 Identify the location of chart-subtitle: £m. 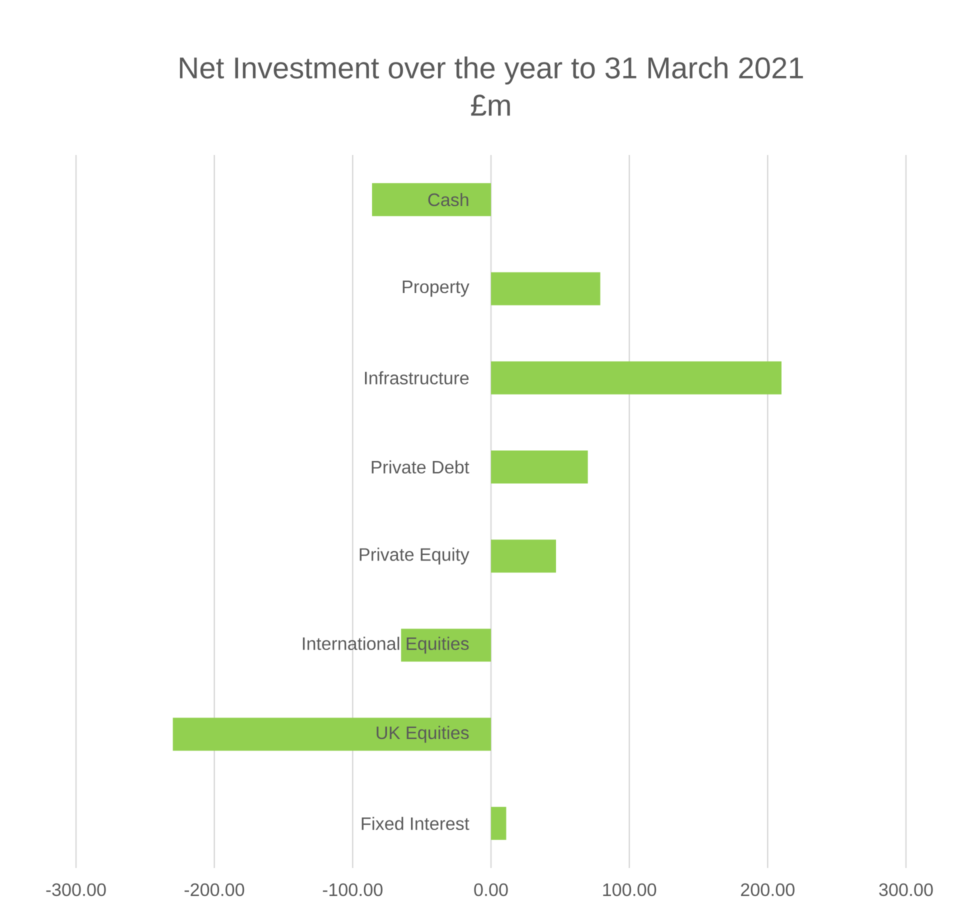
(490, 105).